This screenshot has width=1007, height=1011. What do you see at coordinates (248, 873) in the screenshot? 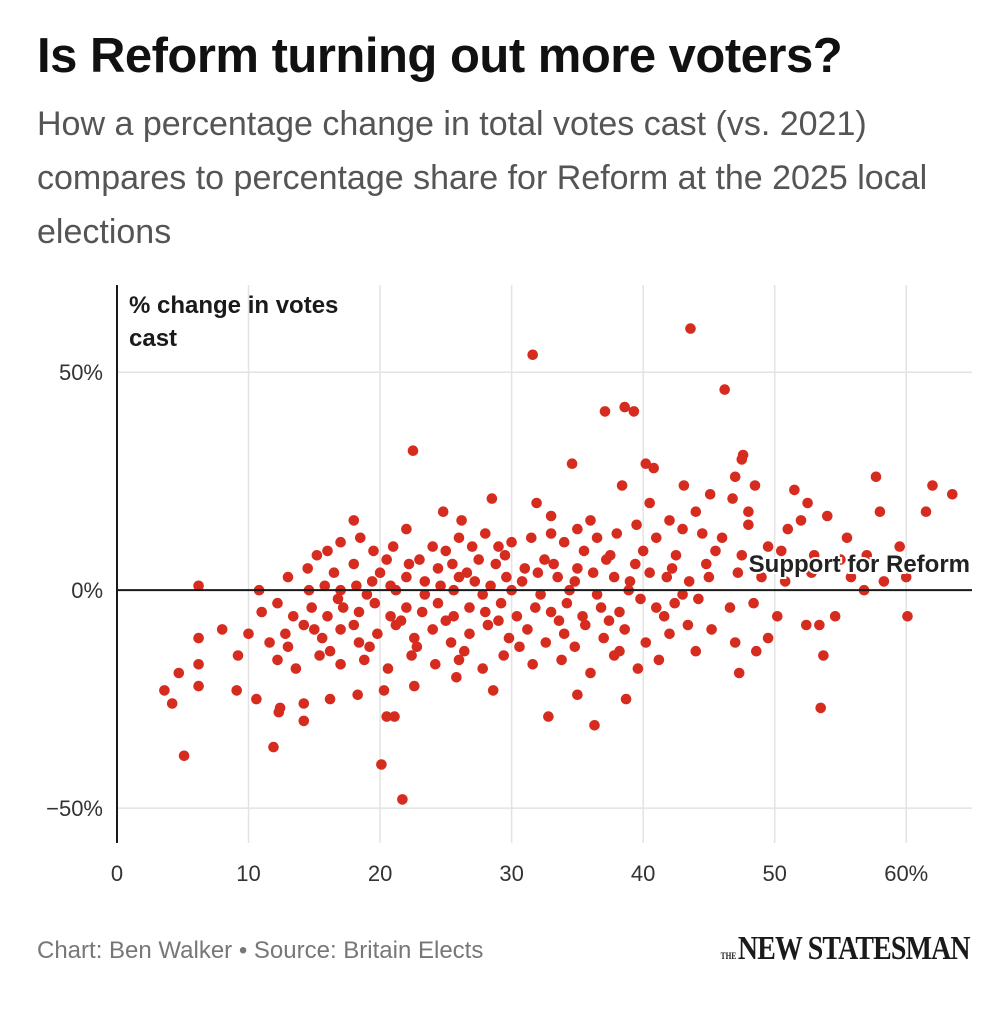
I see `x-tick-label: 10` at bounding box center [248, 873].